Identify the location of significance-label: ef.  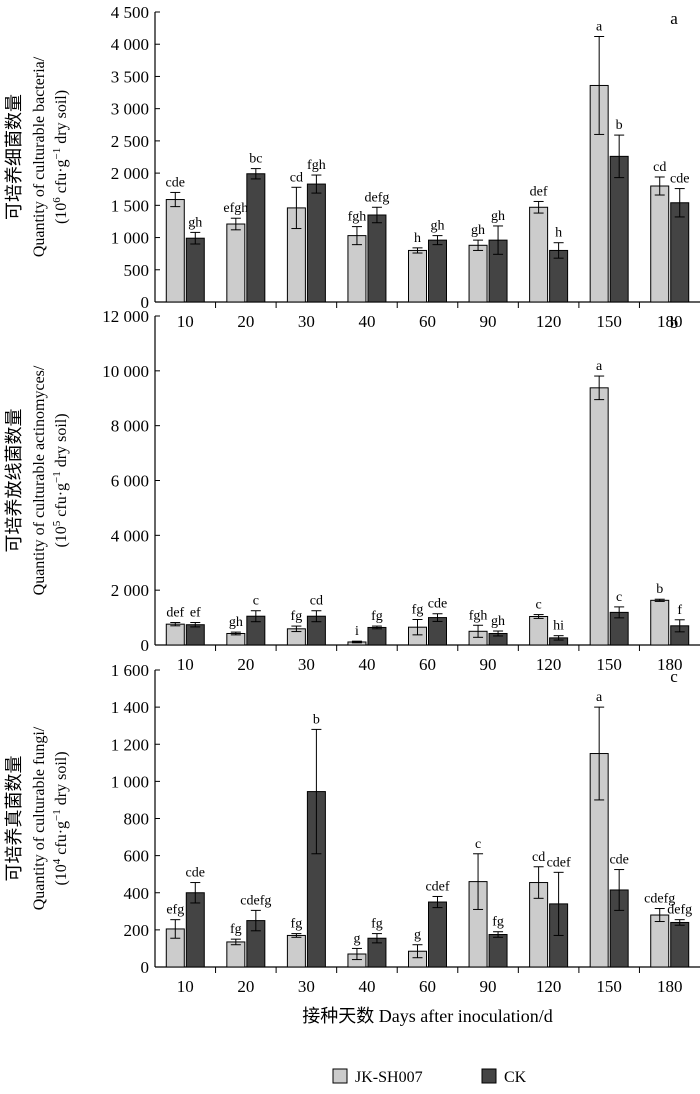
(195, 613).